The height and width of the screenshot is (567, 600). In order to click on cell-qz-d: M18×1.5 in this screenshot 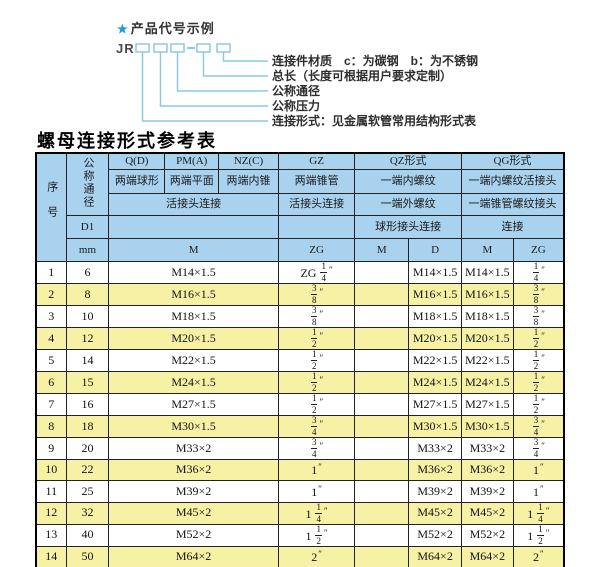, I will do `click(435, 316)`.